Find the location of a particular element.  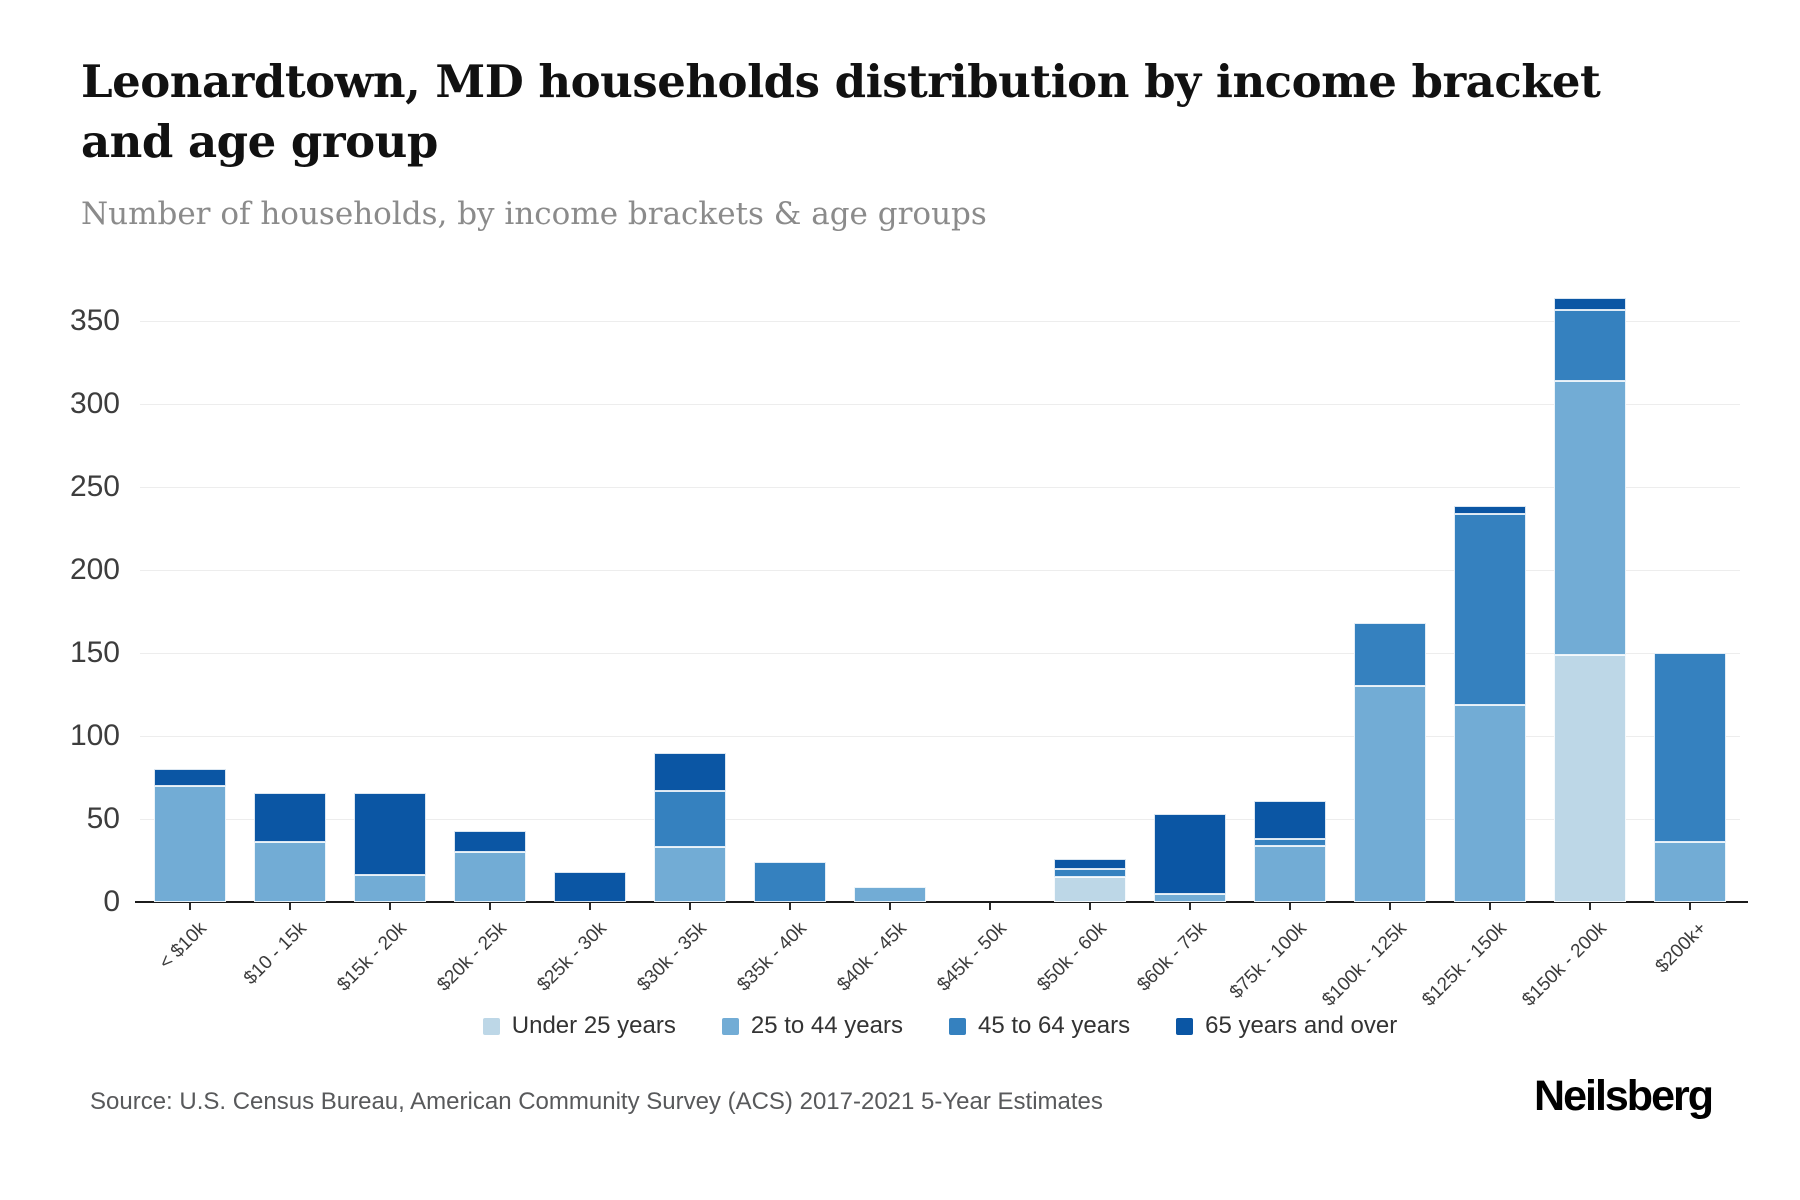

legend-item: 45 to 64 years is located at coordinates (1039, 1026).